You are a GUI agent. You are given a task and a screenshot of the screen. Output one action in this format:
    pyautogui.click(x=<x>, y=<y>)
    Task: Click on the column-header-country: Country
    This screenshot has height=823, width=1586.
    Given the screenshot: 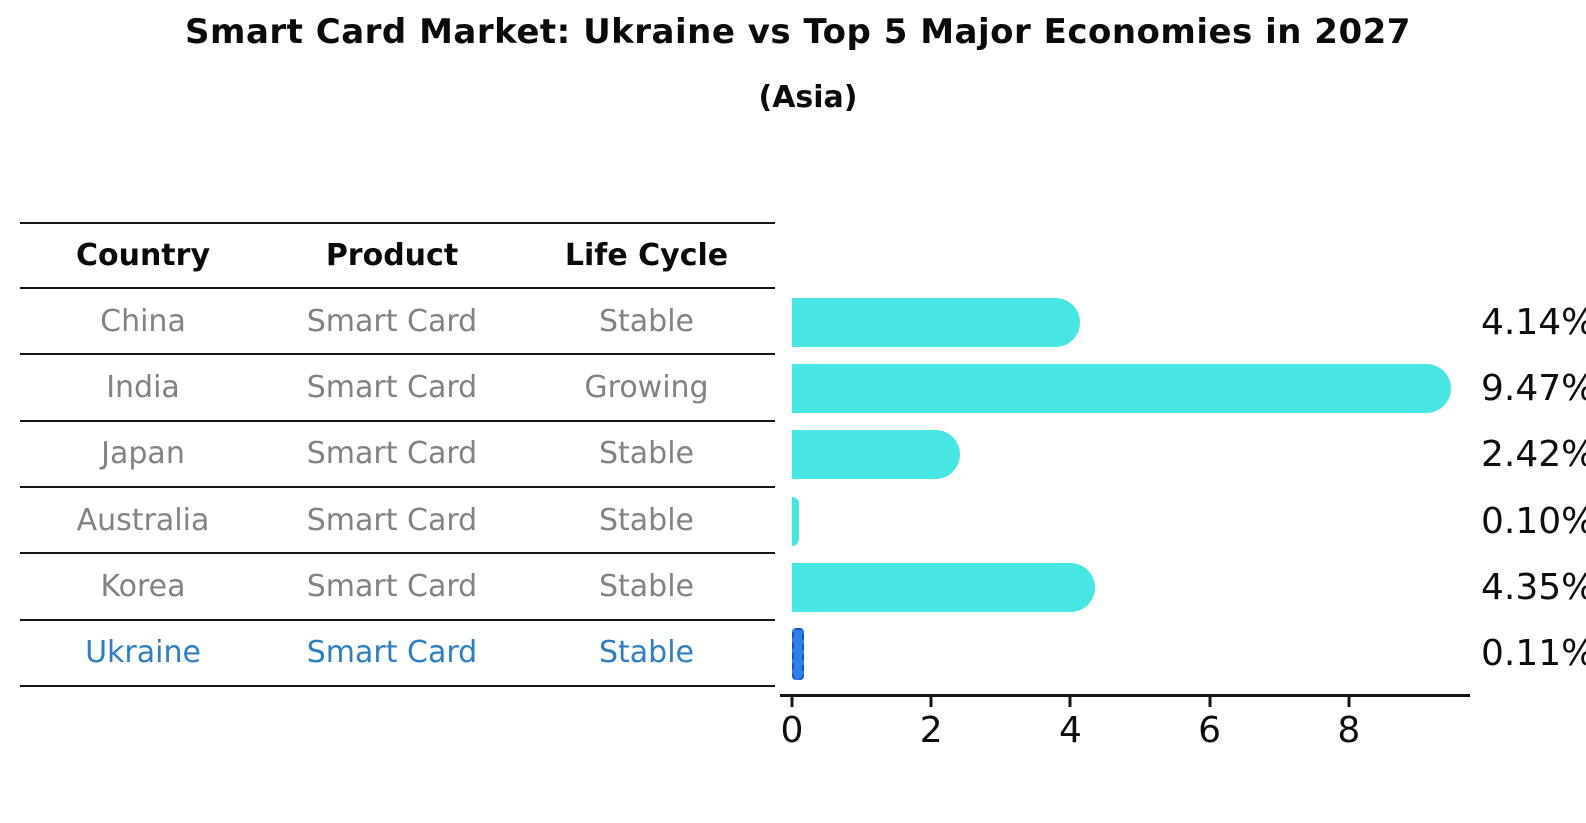 What is the action you would take?
    pyautogui.click(x=143, y=255)
    